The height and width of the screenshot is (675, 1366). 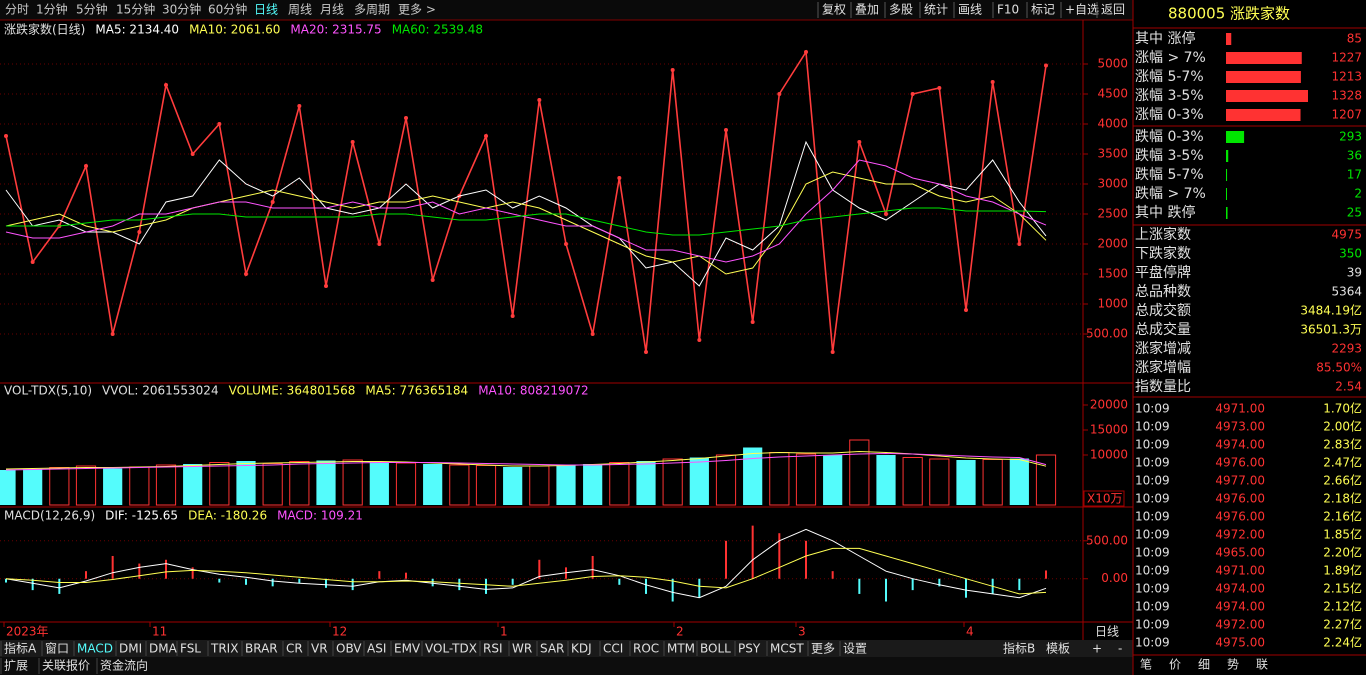 What do you see at coordinates (17, 10) in the screenshot?
I see `period-tab: 分时` at bounding box center [17, 10].